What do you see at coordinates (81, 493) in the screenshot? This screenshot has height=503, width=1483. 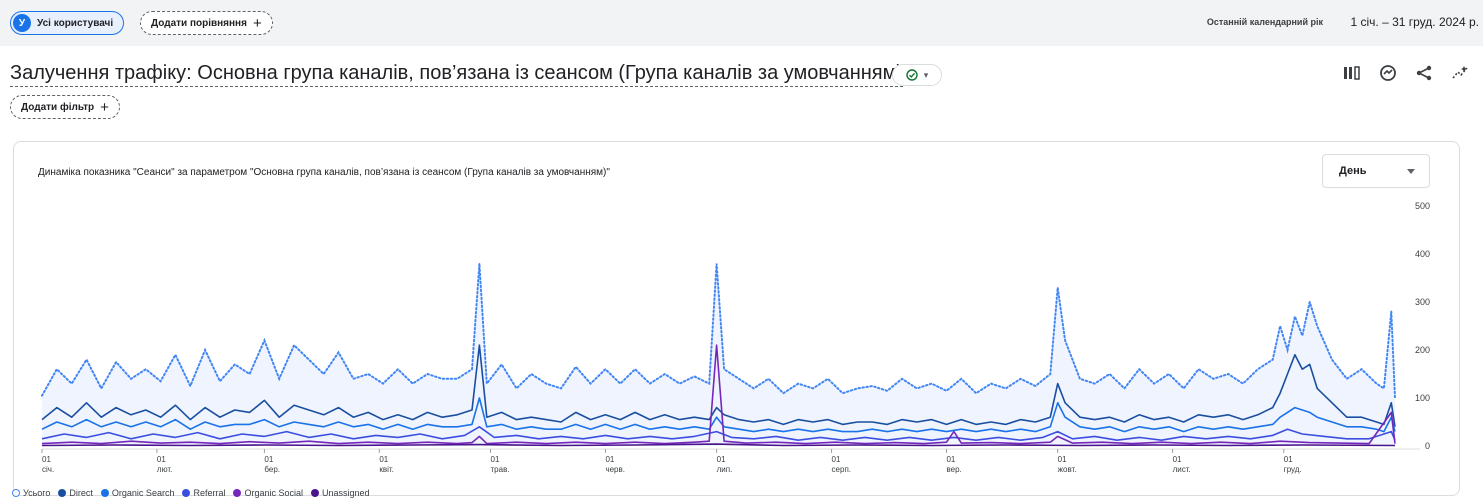 I see `legend-label: Direct` at bounding box center [81, 493].